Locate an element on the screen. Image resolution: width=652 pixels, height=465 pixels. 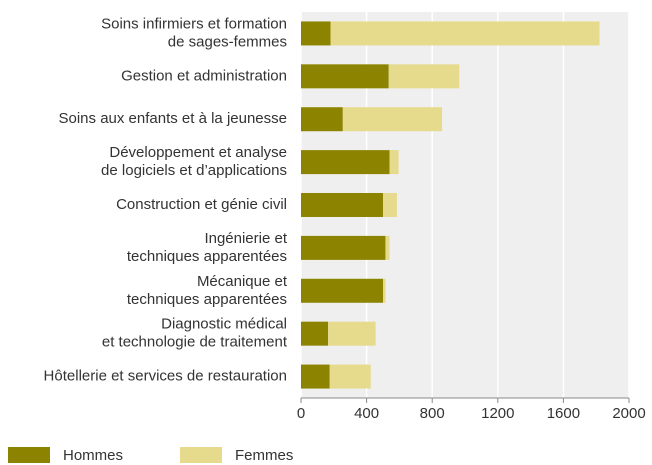
x-tick-label: 1600 is located at coordinates (563, 413).